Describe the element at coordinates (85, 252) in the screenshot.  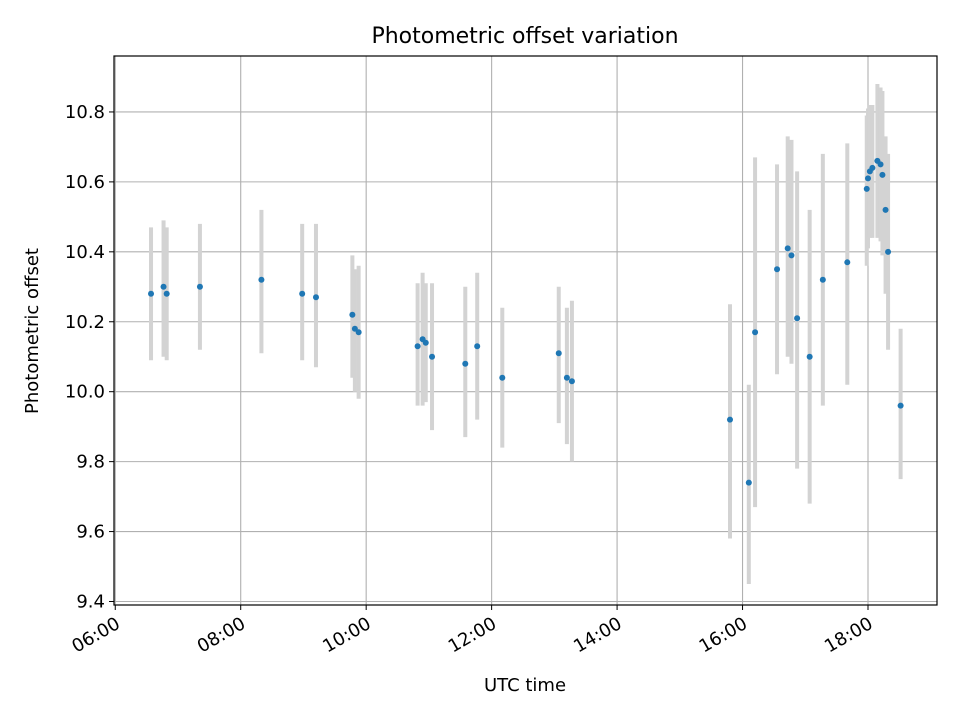
I see `y-tick-label: 10.4` at that location.